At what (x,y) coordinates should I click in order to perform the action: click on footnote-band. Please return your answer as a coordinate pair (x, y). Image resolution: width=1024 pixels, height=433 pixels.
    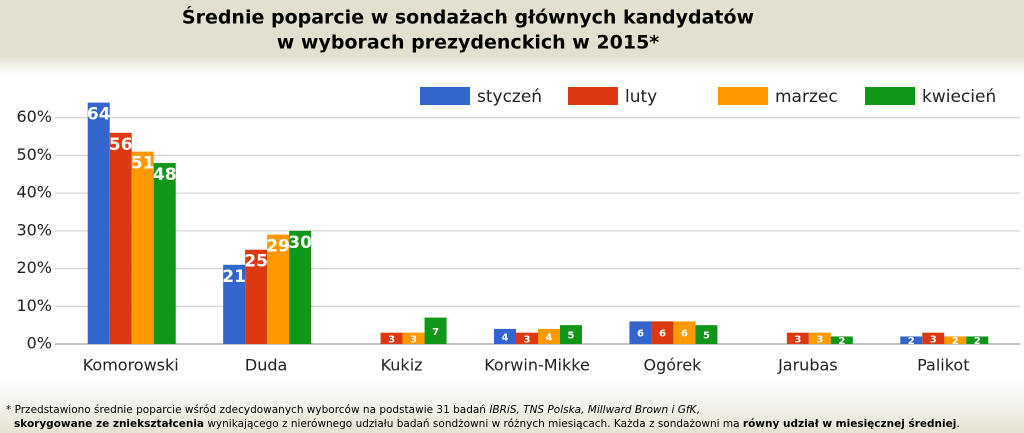
    Looking at the image, I should click on (512, 406).